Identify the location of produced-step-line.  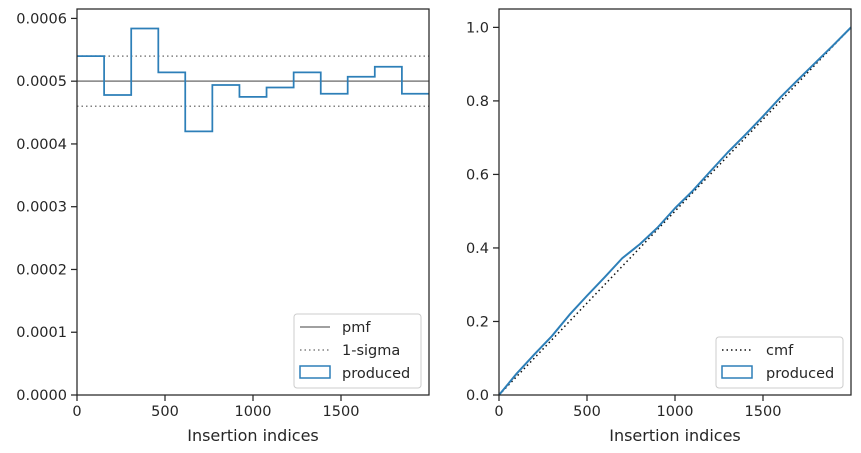
(253, 80).